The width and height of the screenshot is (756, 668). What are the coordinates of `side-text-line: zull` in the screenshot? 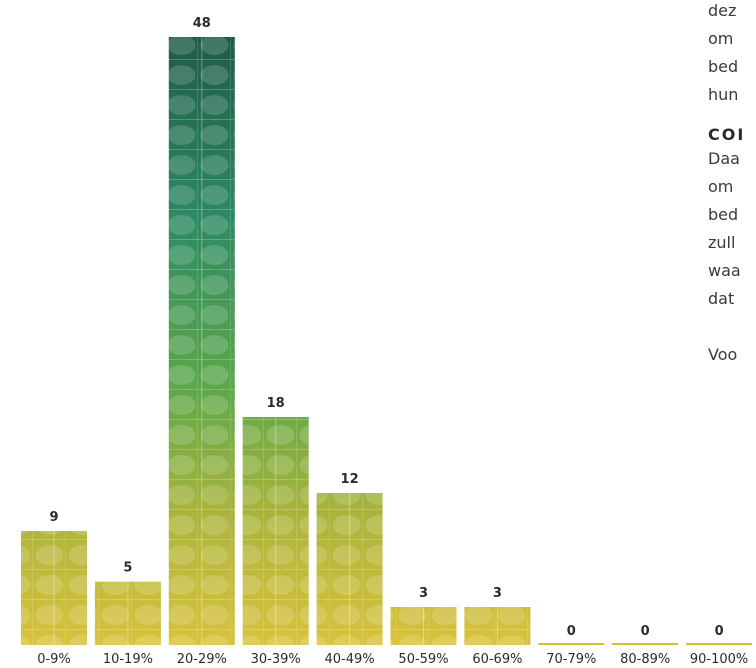 It's located at (722, 242).